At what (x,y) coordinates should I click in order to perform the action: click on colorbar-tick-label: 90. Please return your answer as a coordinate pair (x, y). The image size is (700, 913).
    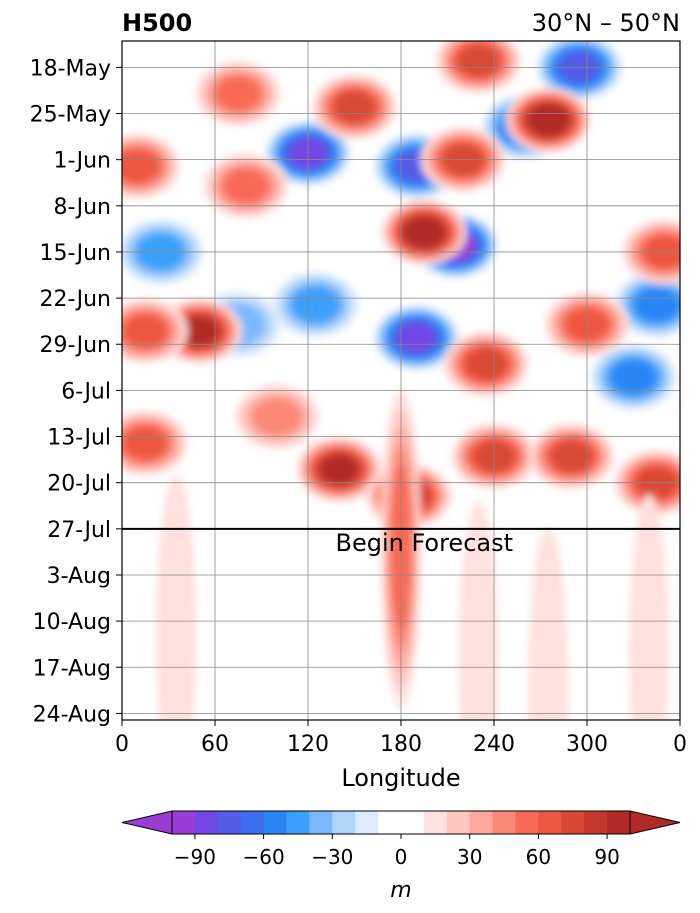
    Looking at the image, I should click on (606, 857).